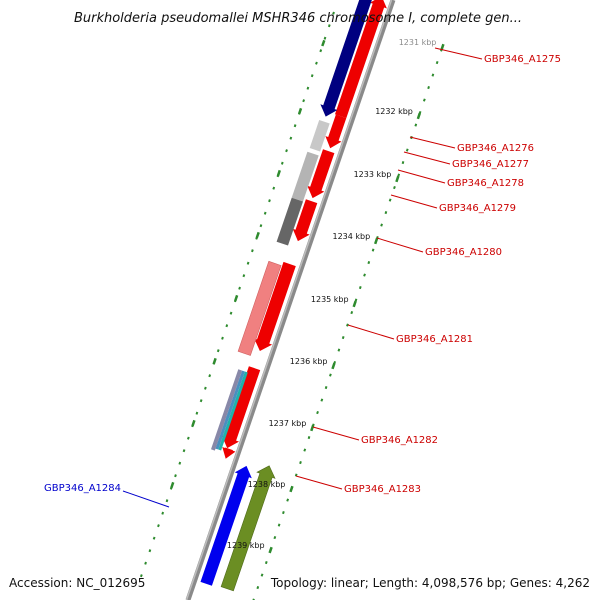 The width and height of the screenshot is (600, 600). What do you see at coordinates (330, 299) in the screenshot?
I see `scale-label: 1235 kbp` at bounding box center [330, 299].